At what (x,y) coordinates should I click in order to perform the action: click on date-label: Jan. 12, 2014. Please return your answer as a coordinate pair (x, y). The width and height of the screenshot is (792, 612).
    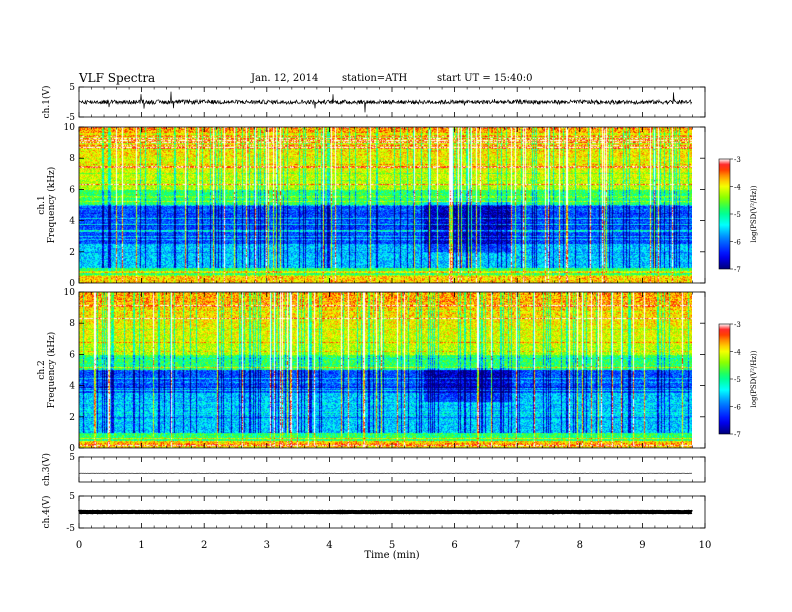
    Looking at the image, I should click on (285, 78).